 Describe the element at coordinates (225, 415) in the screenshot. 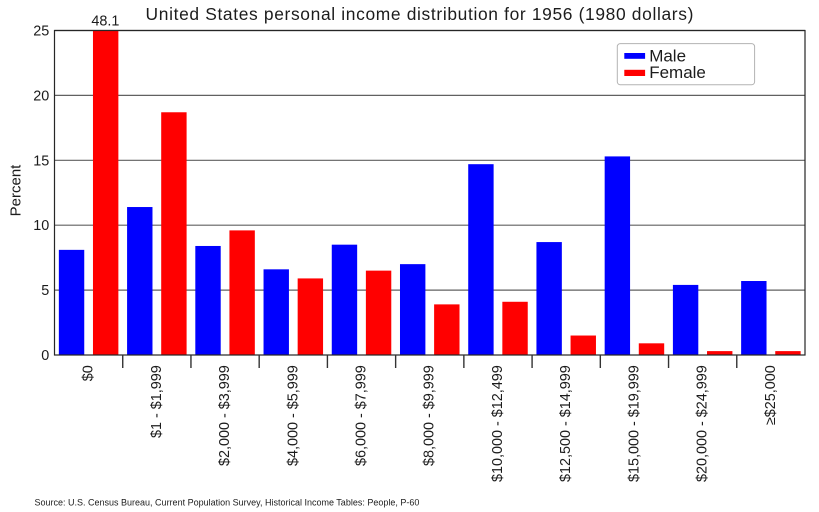

I see `svg-text: $2,000 - $3,999` at that location.